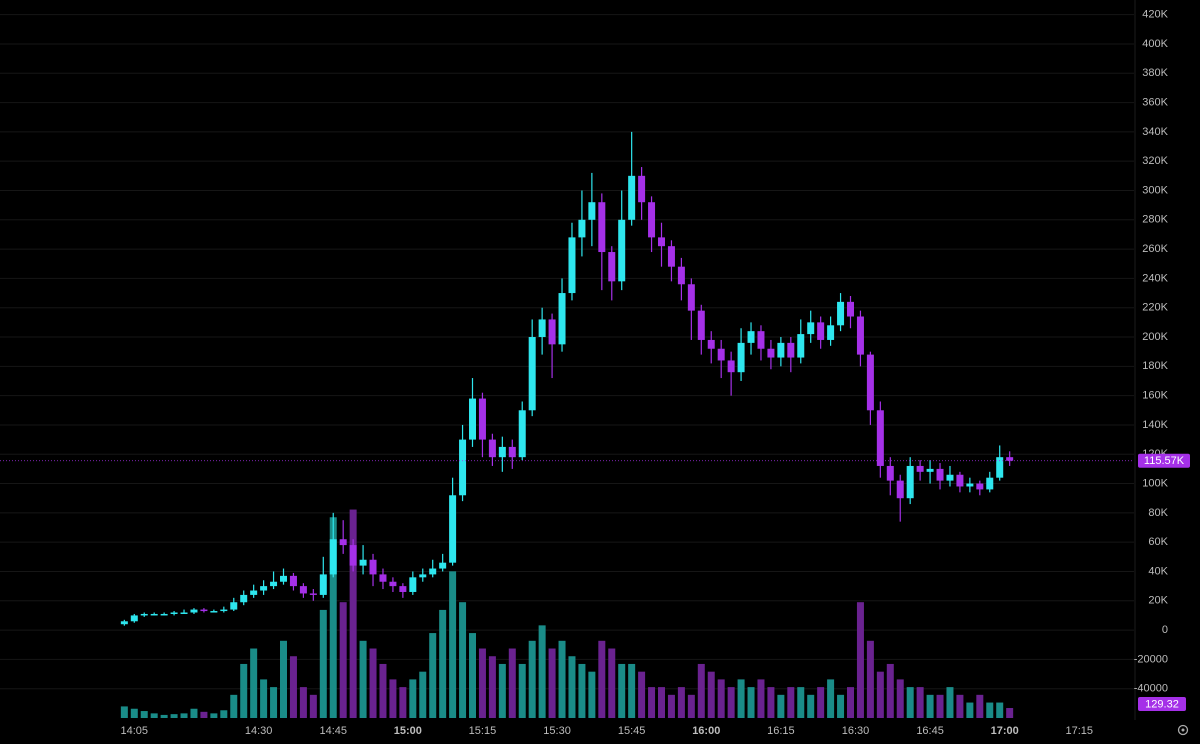 The image size is (1200, 744). I want to click on last-price-badge, so click(1164, 460).